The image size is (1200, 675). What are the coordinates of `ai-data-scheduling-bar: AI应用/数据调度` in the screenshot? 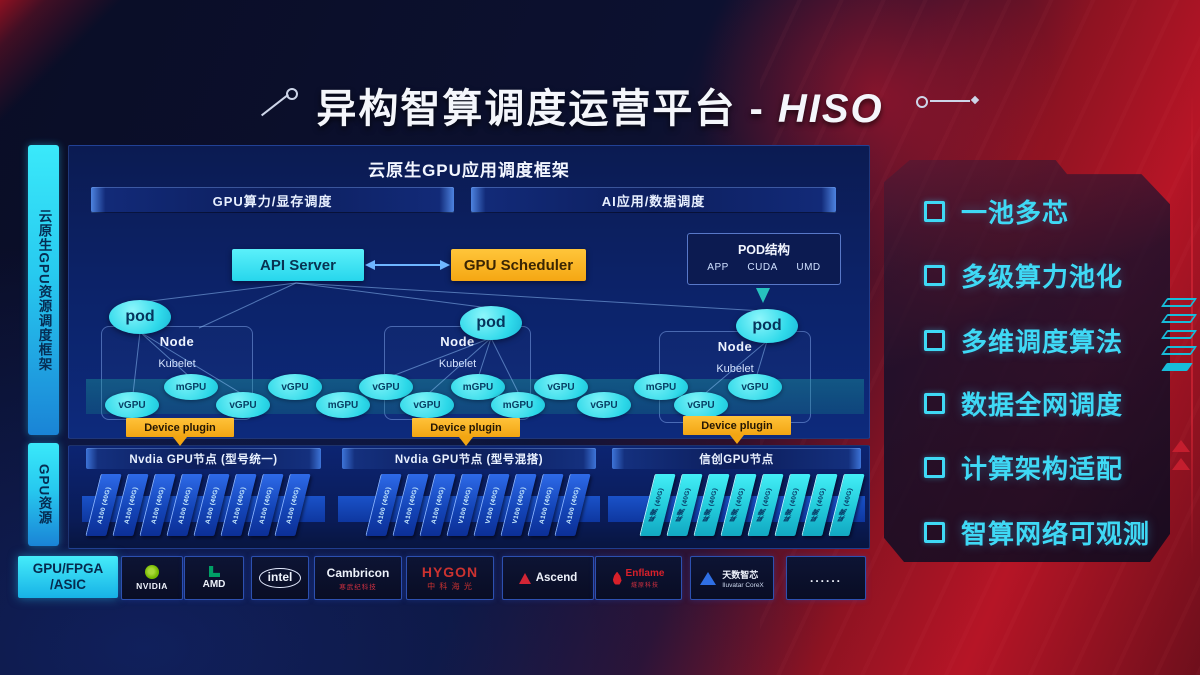 It's located at (653, 200).